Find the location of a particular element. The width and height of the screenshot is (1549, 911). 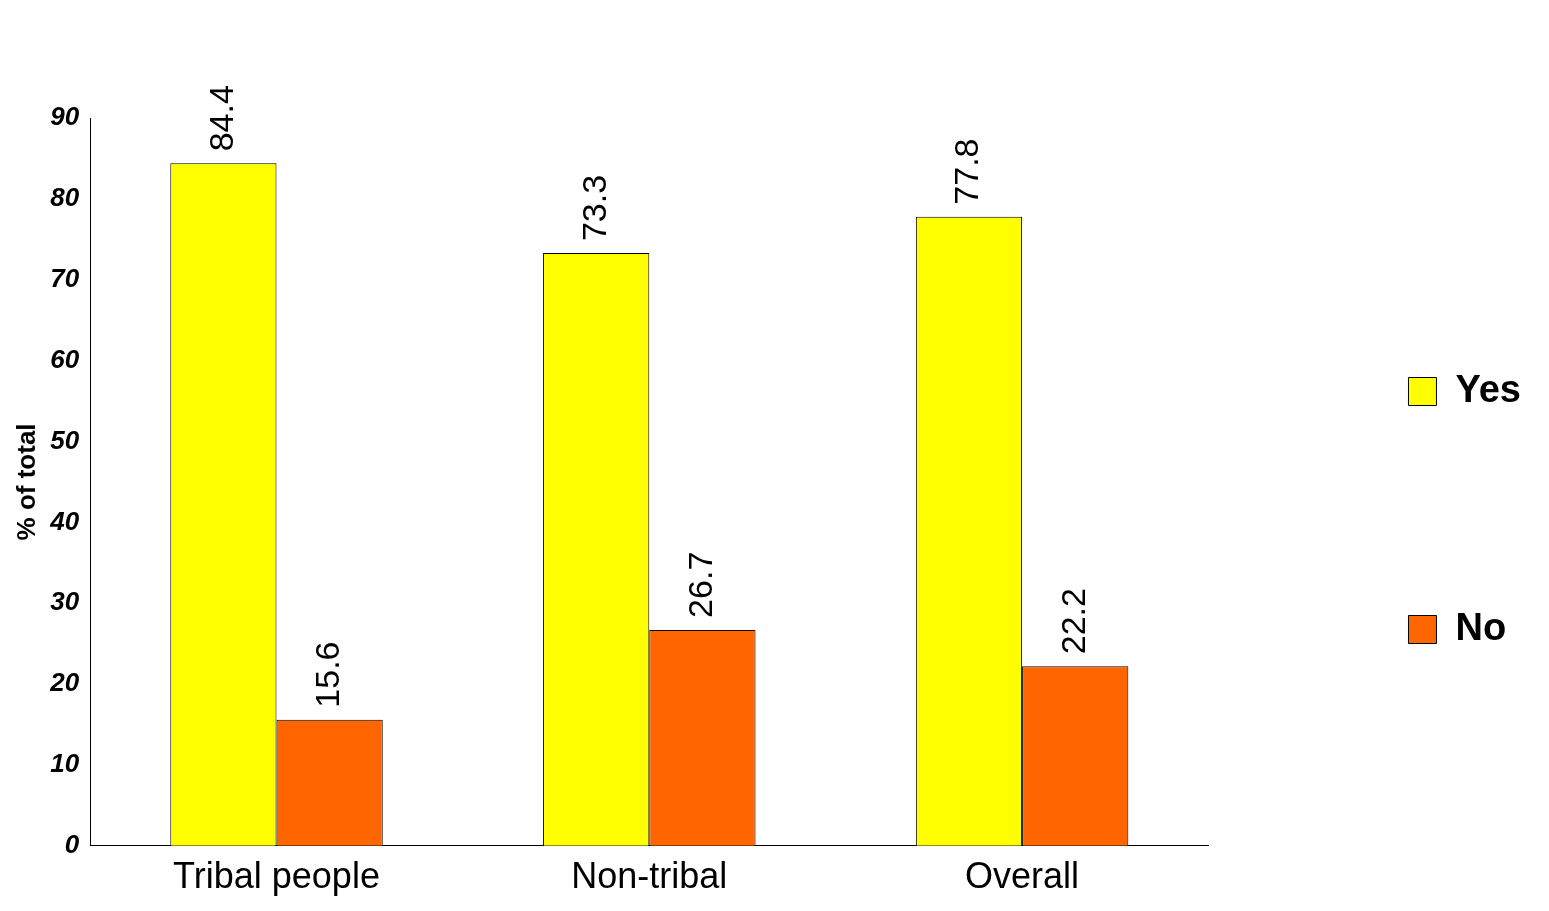

x-tick-label: Tribal people is located at coordinates (276, 876).